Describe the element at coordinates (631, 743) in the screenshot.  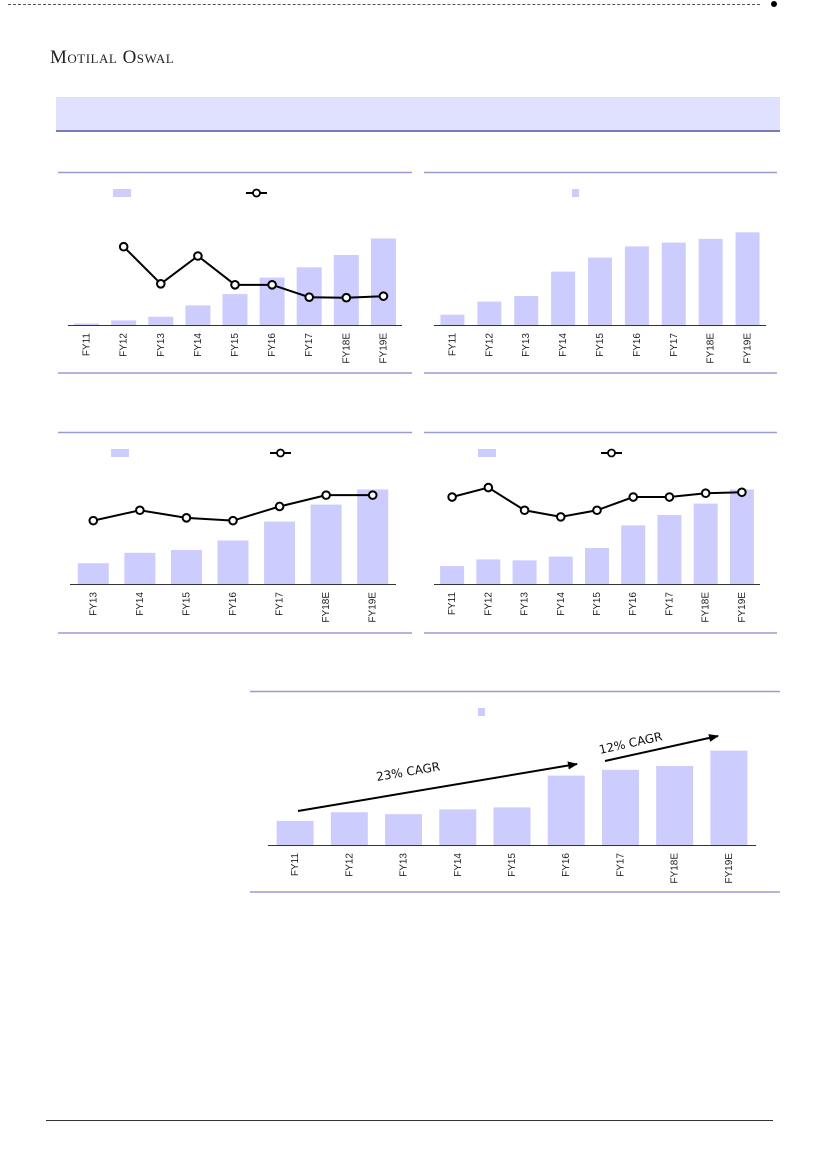
I see `cagr-label-2: 12% CAGR` at that location.